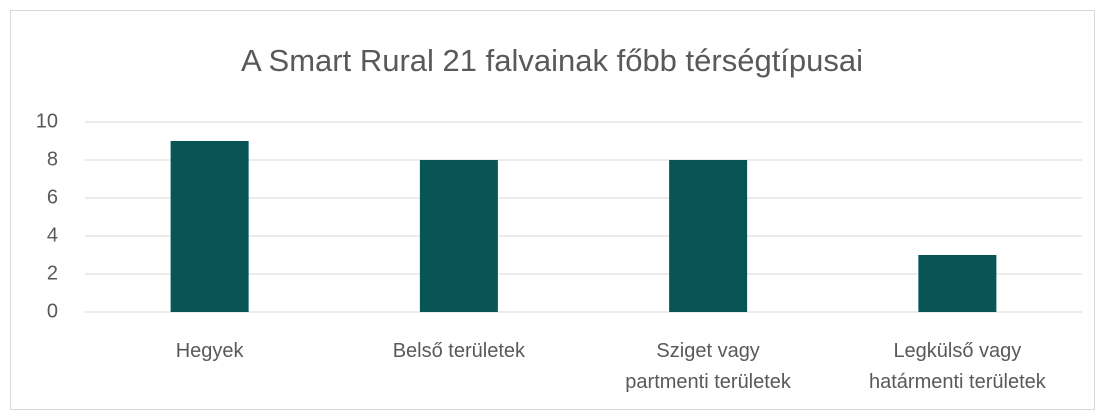  I want to click on y-tick-label: 10, so click(47, 121).